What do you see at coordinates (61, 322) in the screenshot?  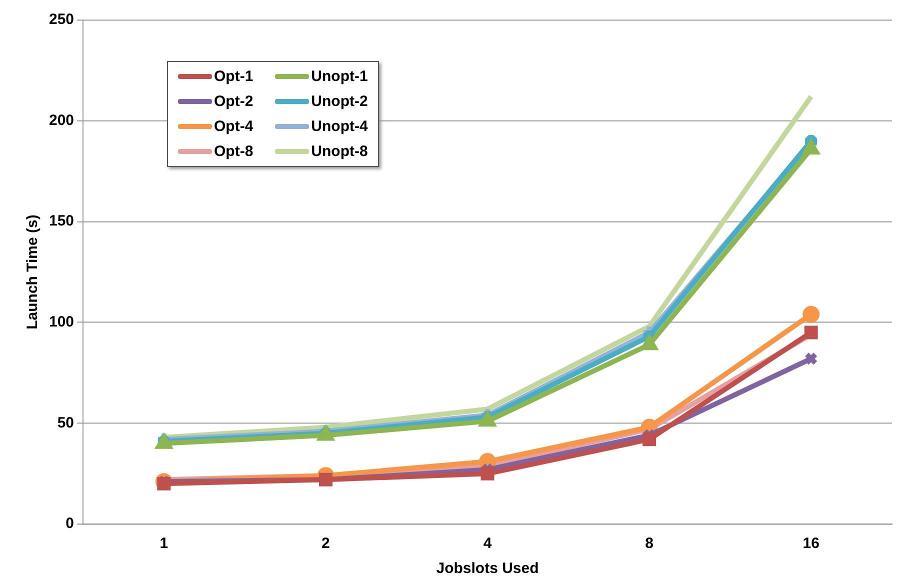 I see `y-tick-label: 100` at bounding box center [61, 322].